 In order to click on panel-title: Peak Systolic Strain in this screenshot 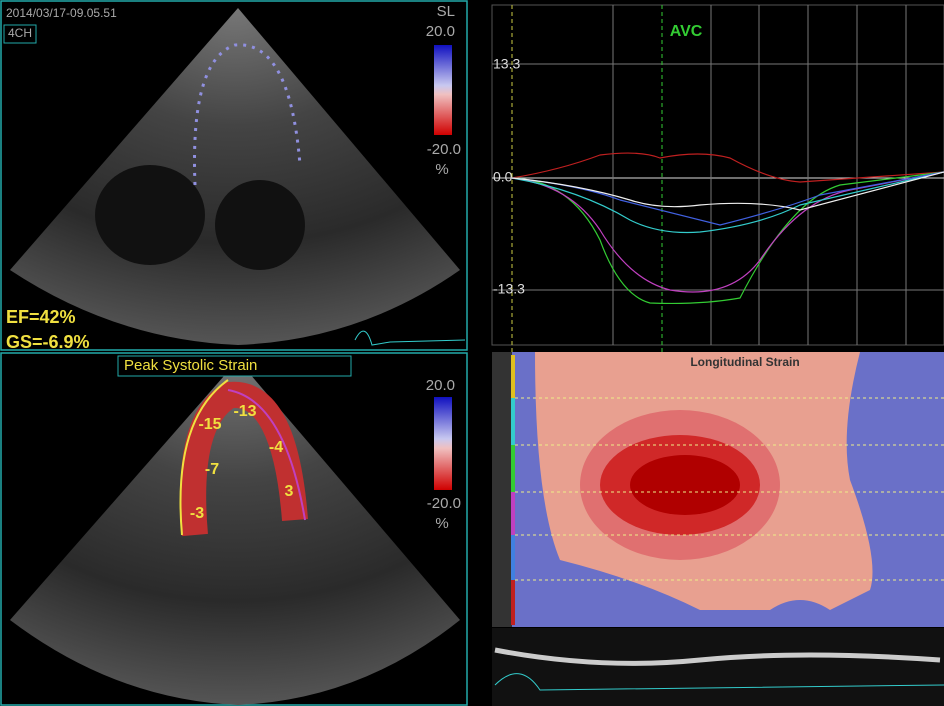, I will do `click(190, 365)`.